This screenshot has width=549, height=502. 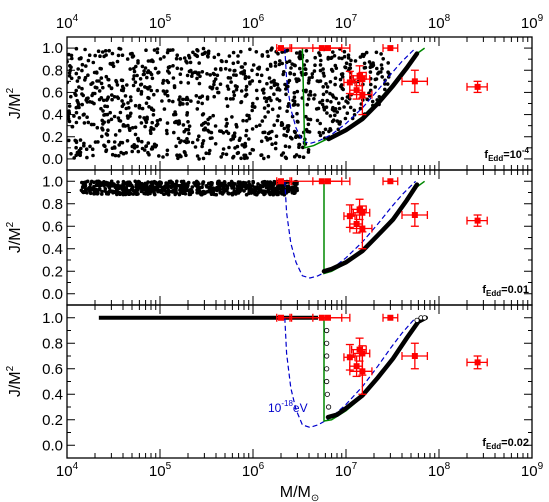 I want to click on y-axis-title-main: J/M, so click(x=15, y=240).